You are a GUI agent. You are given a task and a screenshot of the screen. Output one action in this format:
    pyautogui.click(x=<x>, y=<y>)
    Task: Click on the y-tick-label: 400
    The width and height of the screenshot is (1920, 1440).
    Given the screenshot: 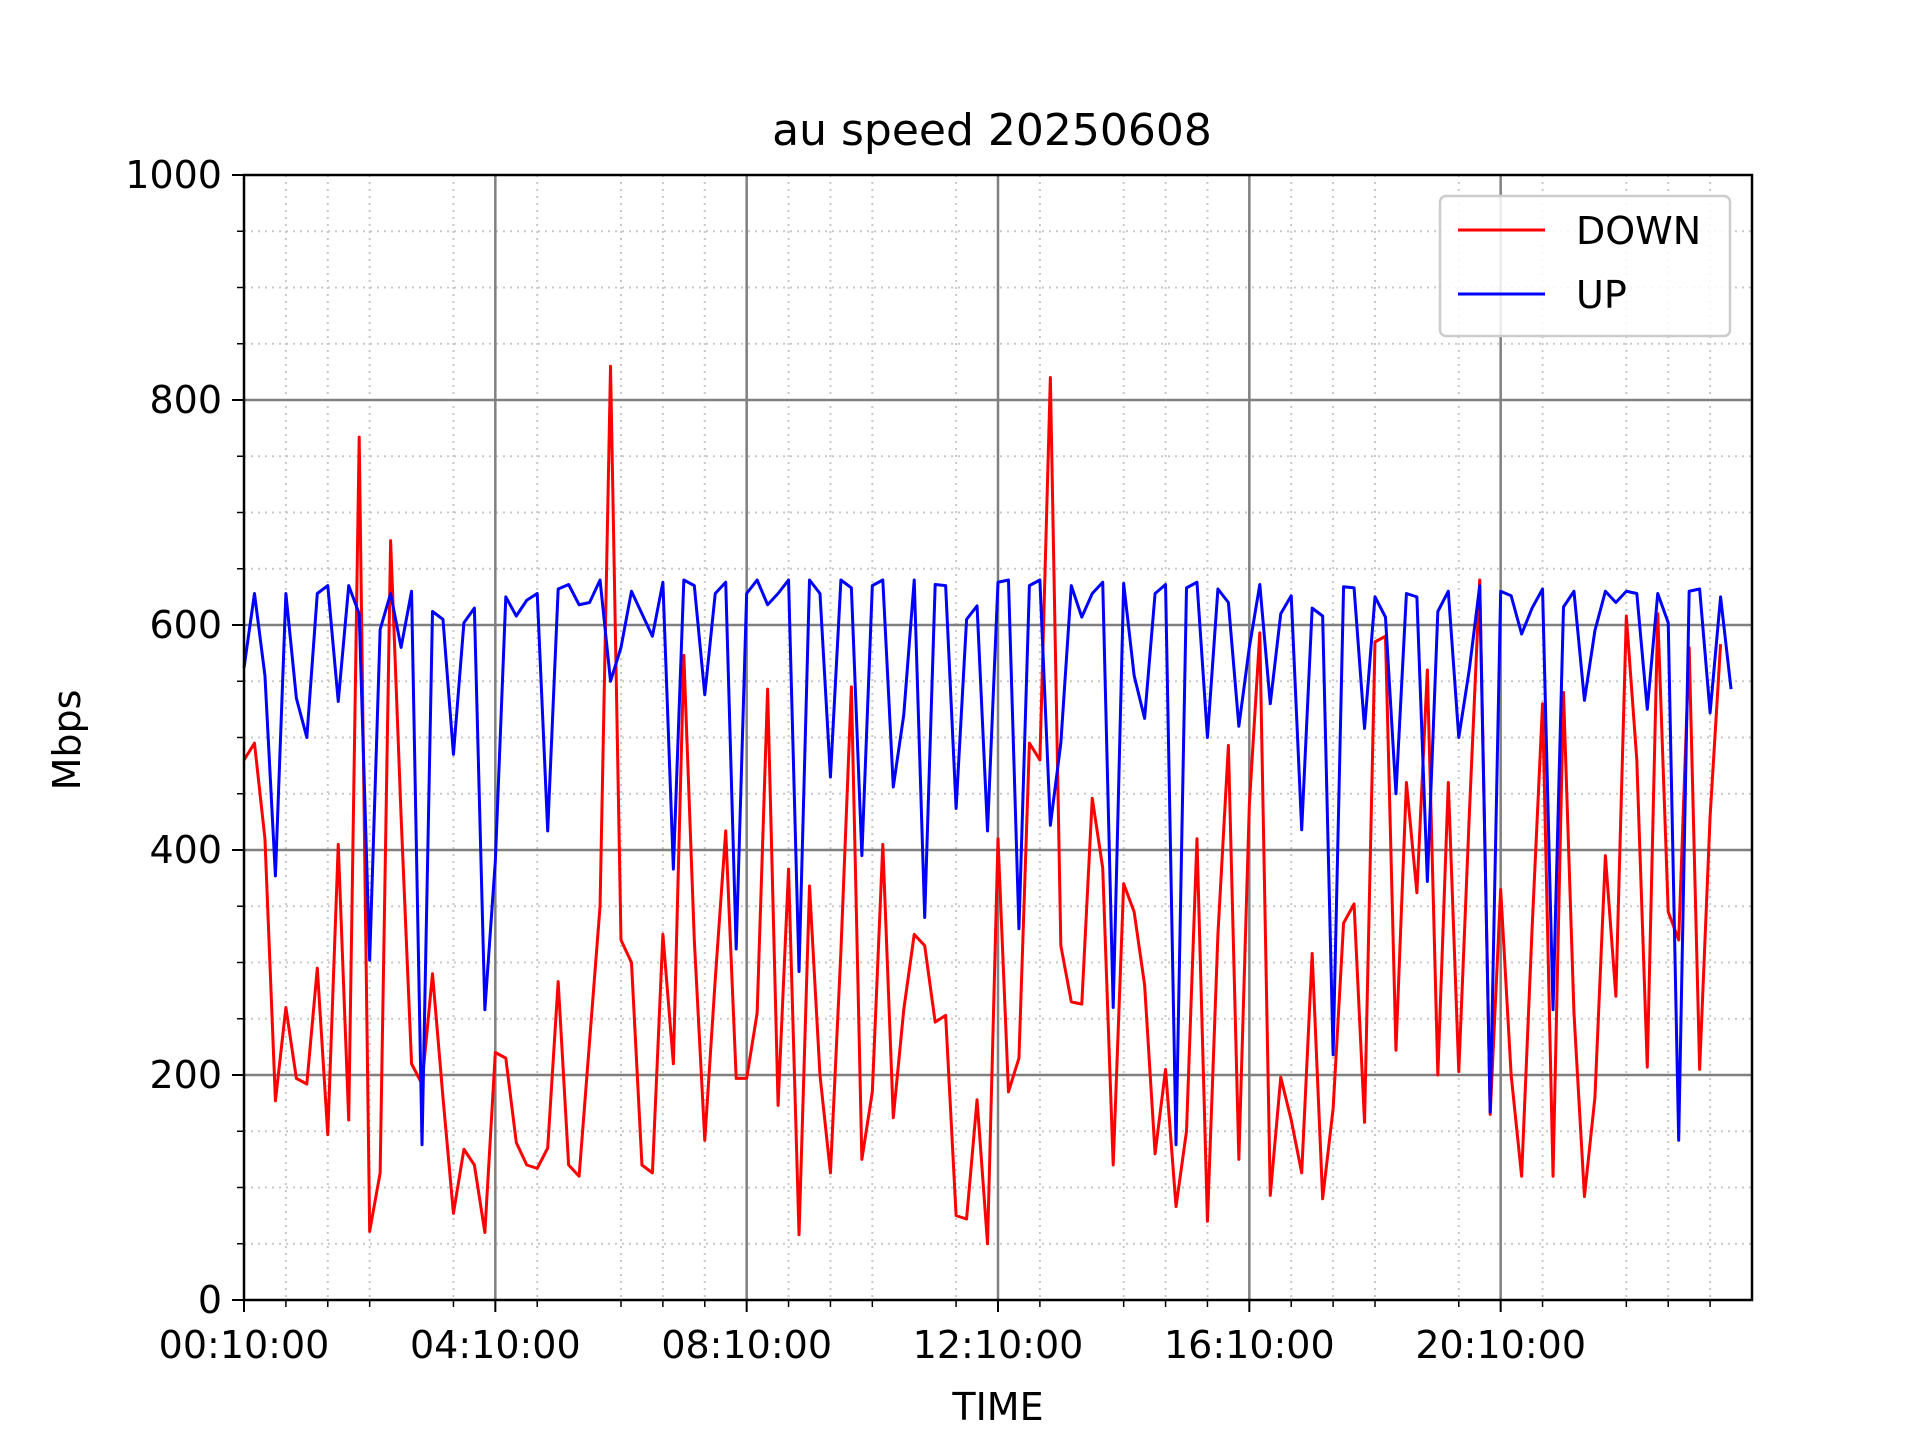 What is the action you would take?
    pyautogui.click(x=185, y=850)
    